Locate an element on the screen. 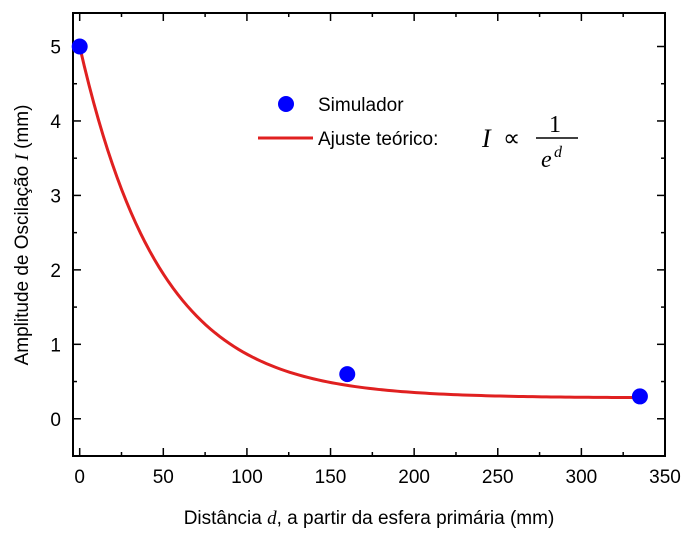  y-tick-label: 1 is located at coordinates (55, 345).